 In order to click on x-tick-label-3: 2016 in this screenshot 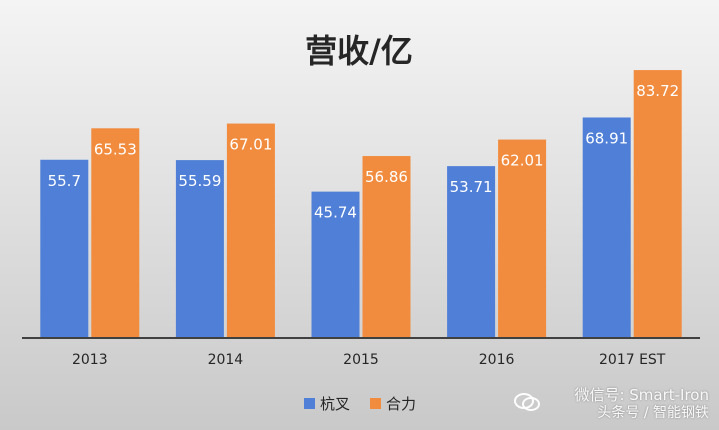, I will do `click(497, 360)`.